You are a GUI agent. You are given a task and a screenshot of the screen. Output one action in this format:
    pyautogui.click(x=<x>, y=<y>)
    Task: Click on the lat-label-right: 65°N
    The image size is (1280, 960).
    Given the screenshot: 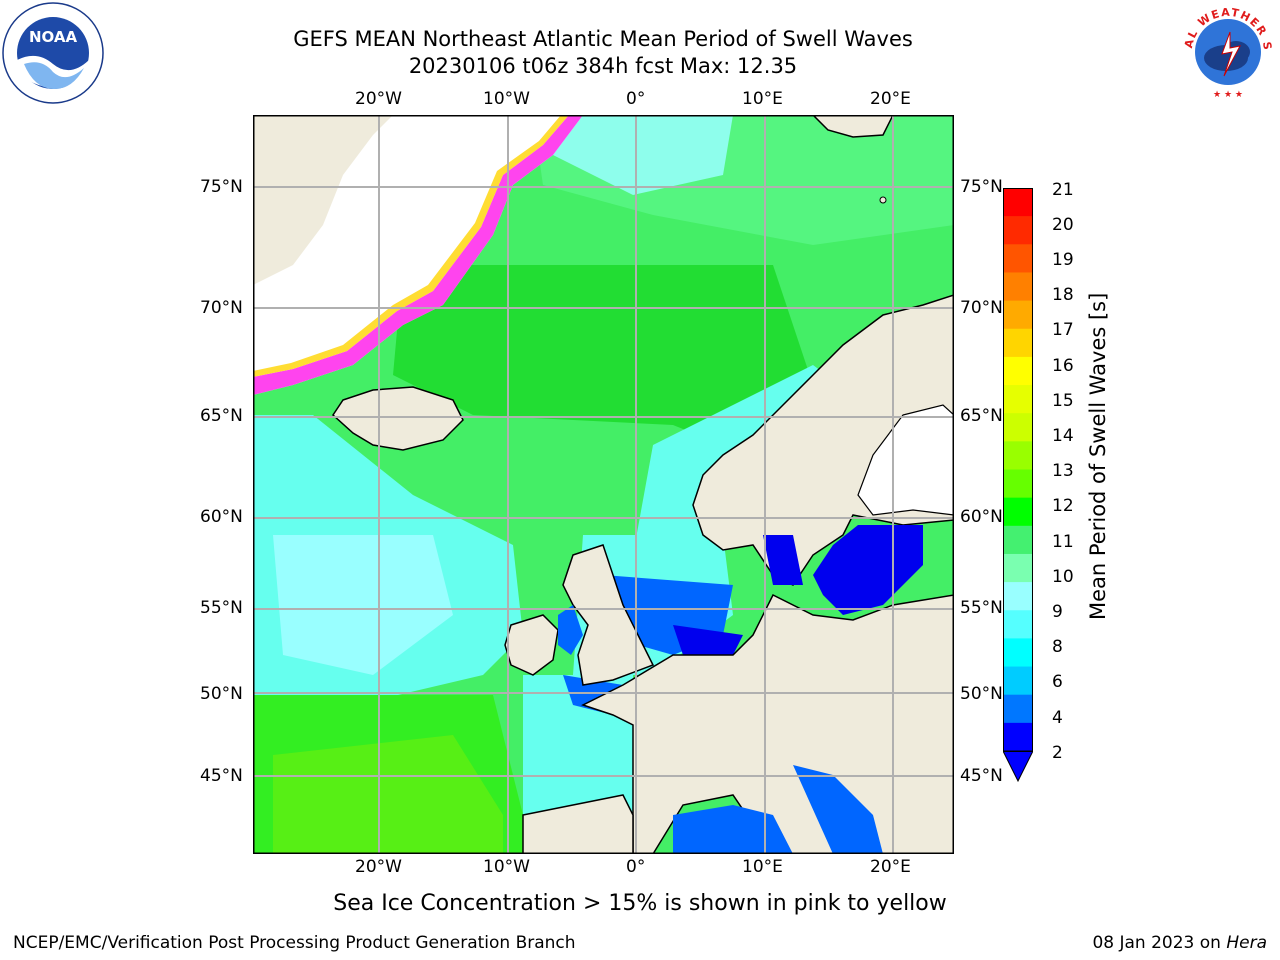 What is the action you would take?
    pyautogui.click(x=981, y=416)
    